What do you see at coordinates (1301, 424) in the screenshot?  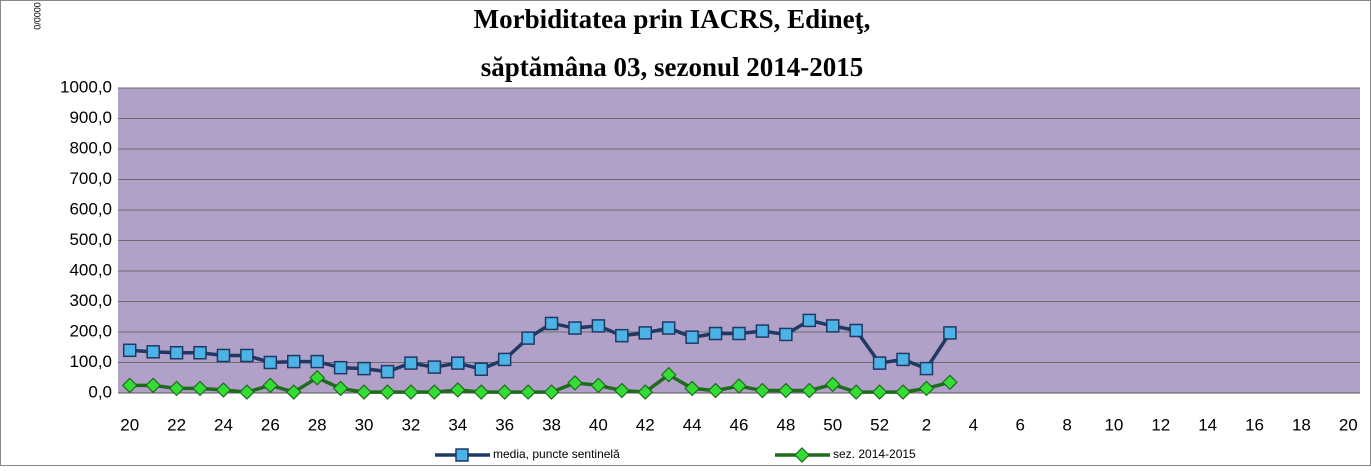 I see `x-tick-label: 18` at bounding box center [1301, 424].